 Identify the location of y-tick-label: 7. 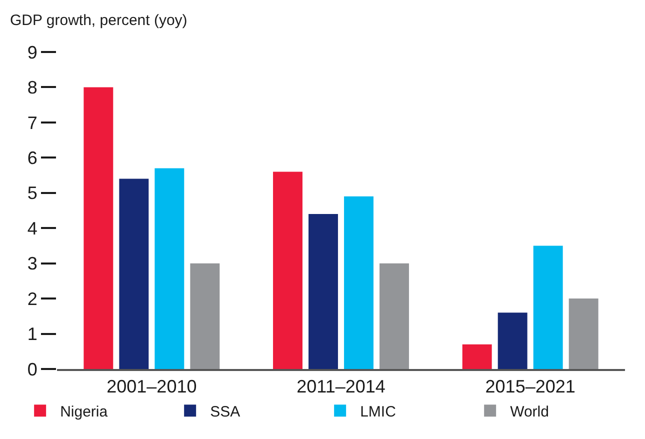
(32, 122).